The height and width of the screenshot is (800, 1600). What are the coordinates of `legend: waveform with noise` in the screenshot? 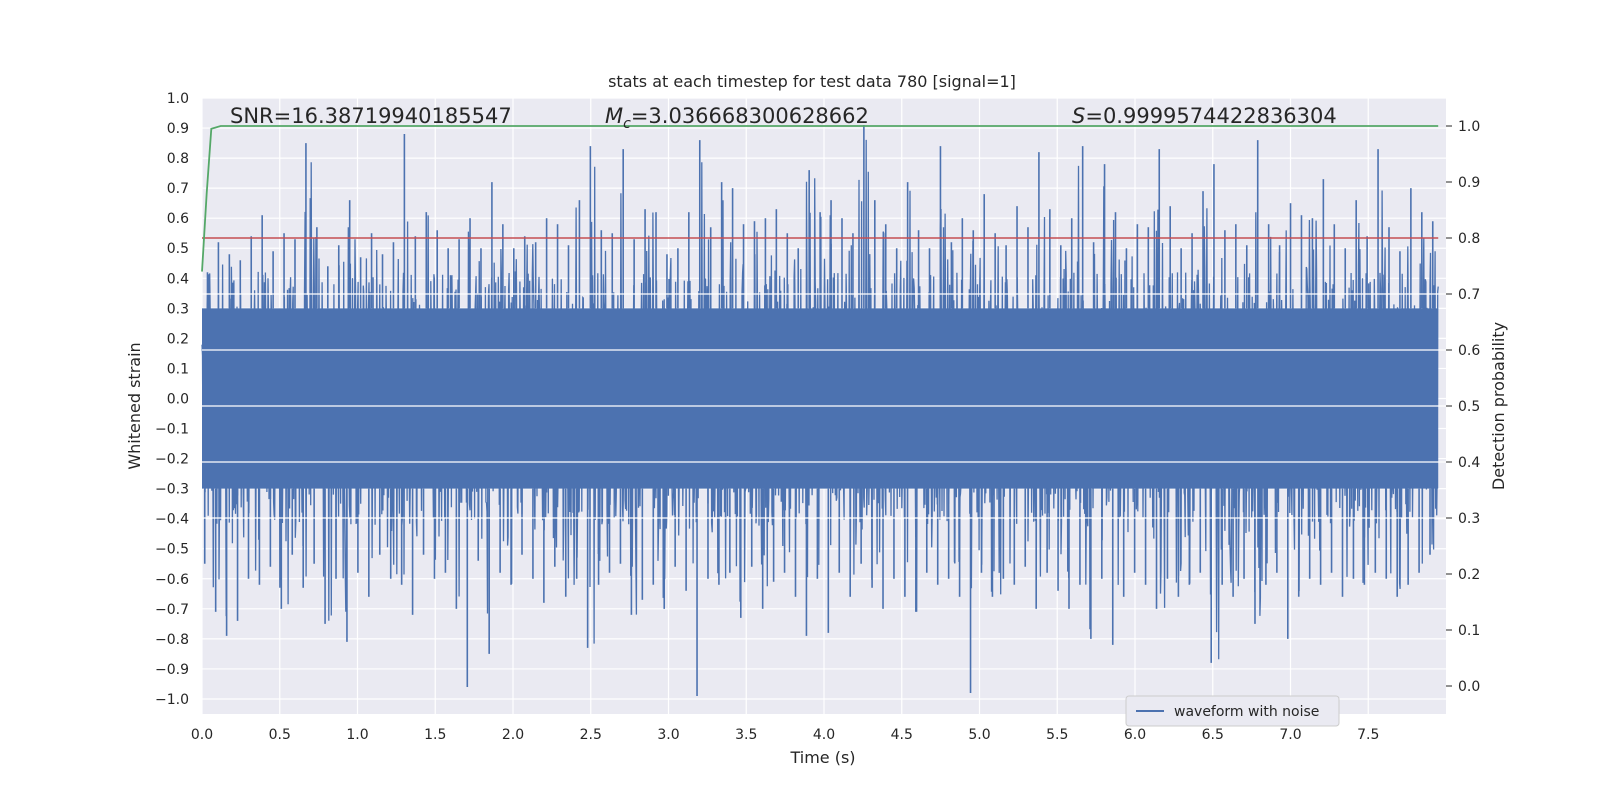 It's located at (1232, 711).